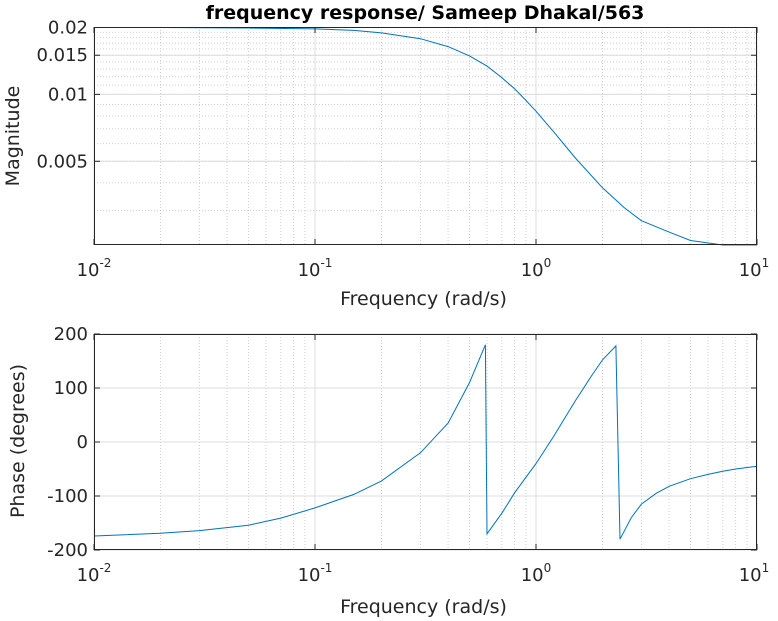 This screenshot has height=621, width=778. What do you see at coordinates (18, 441) in the screenshot?
I see `y-axis-label: Phase (degrees)` at bounding box center [18, 441].